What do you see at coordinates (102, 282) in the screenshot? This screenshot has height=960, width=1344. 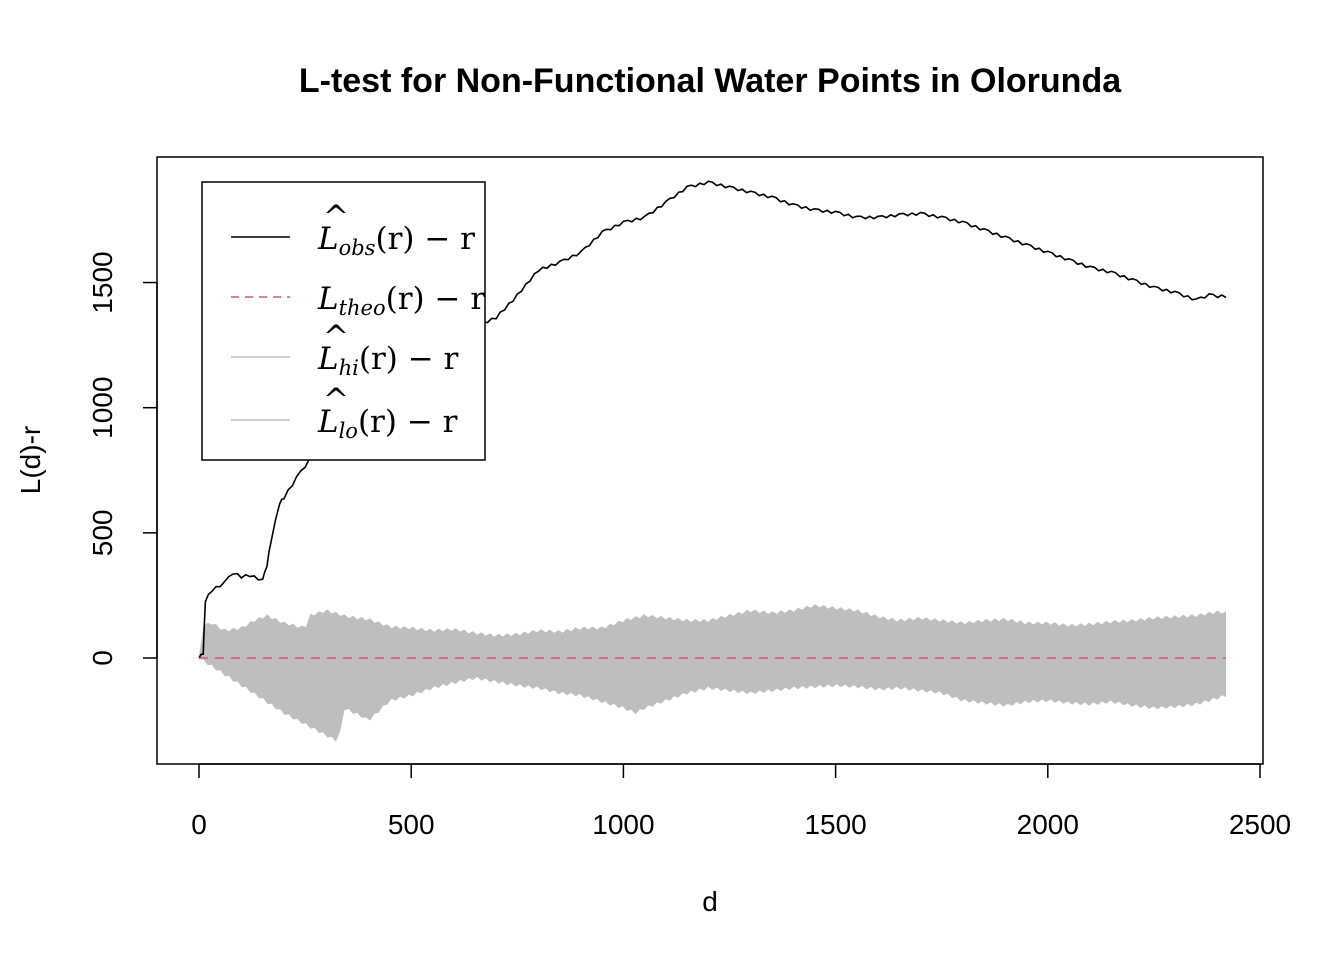 I see `y-tick-label: 1500` at bounding box center [102, 282].